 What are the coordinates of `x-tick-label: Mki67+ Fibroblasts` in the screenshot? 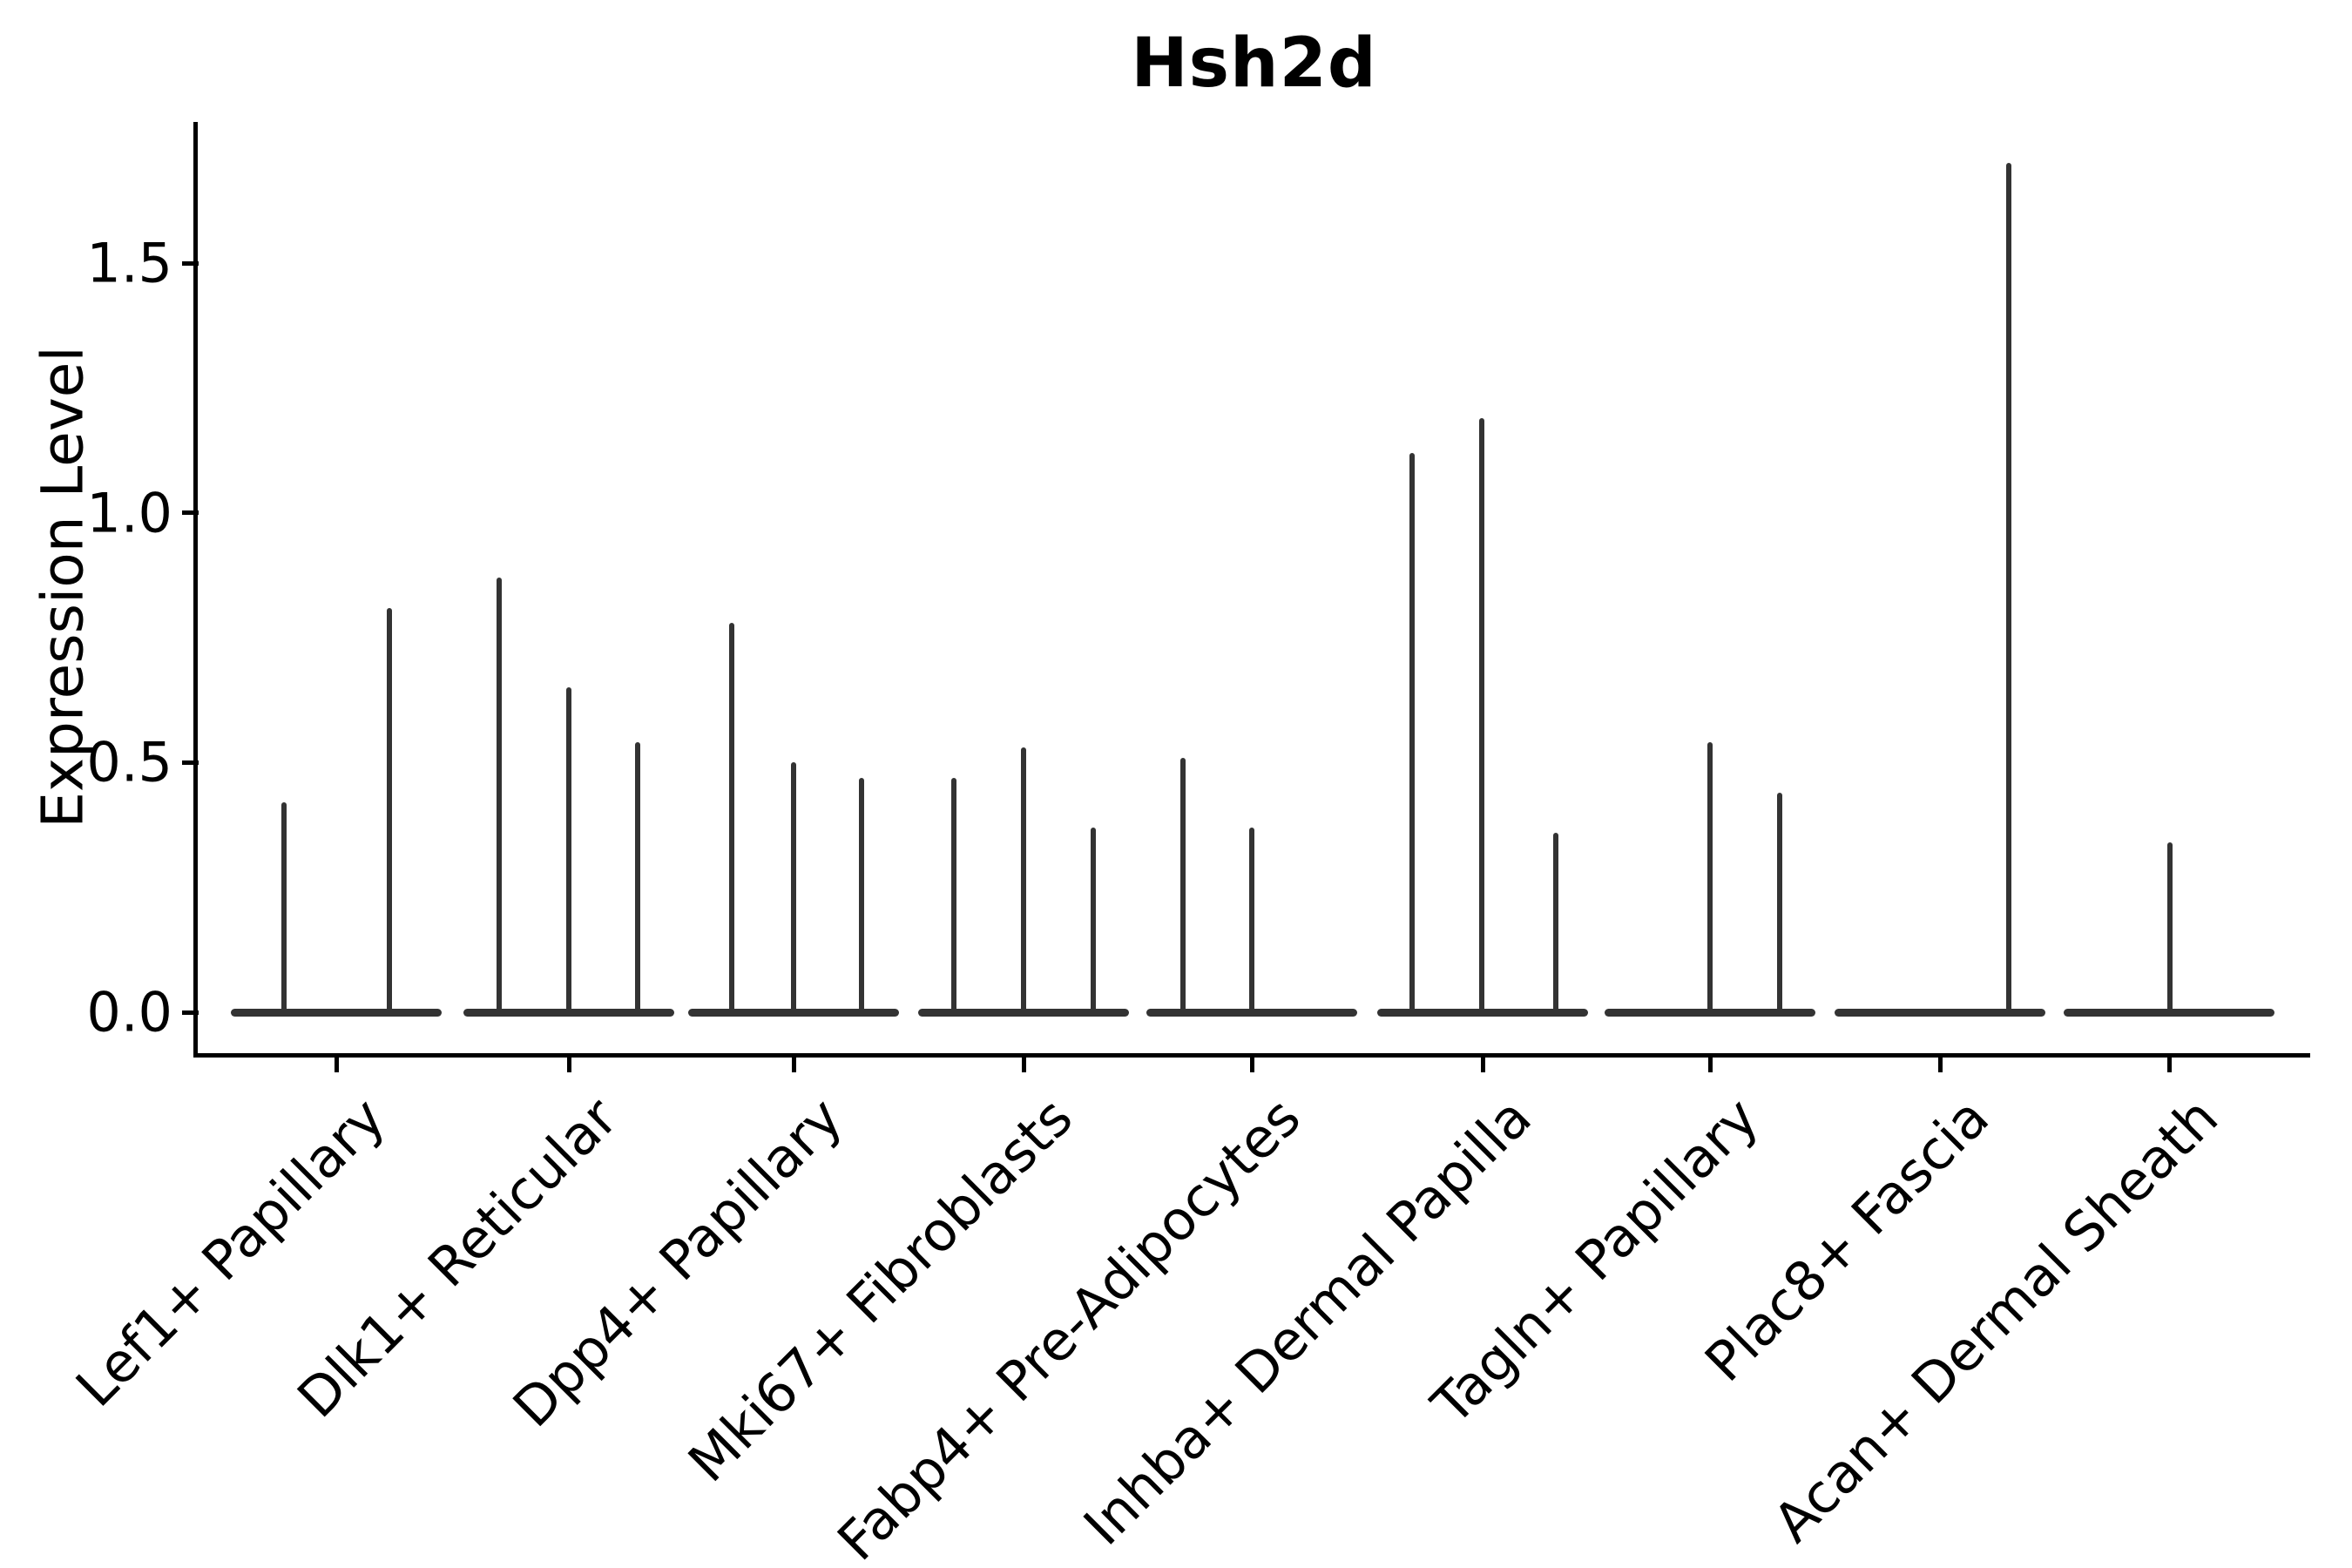 It's located at (880, 1290).